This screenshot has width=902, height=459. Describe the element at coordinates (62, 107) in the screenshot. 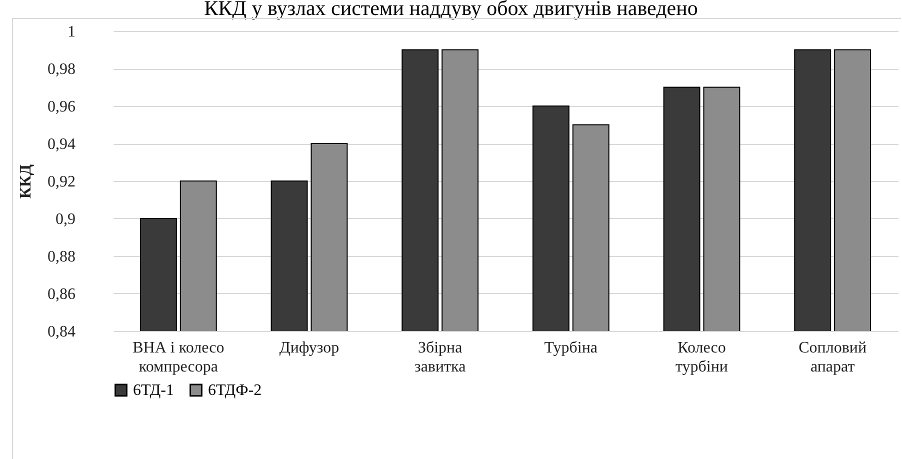

I see `y-tick-label: 0,96` at that location.